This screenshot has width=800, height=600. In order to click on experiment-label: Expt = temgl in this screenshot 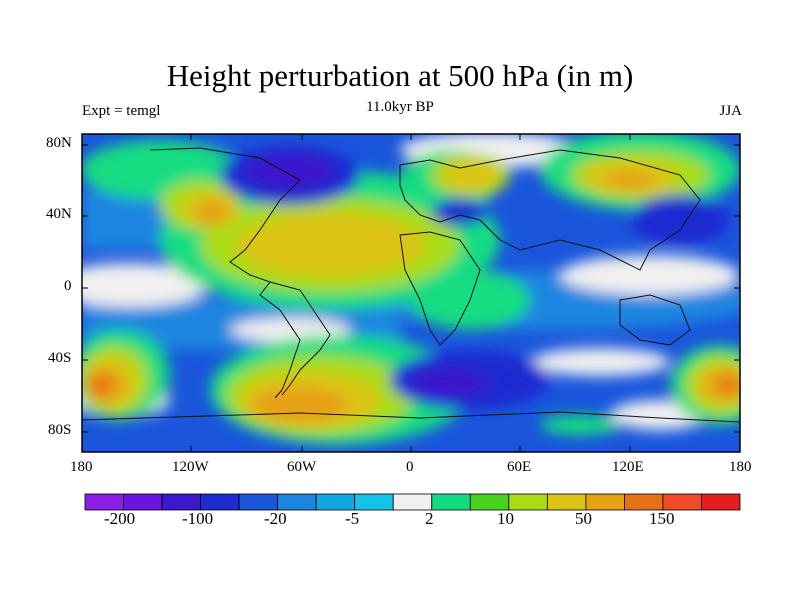, I will do `click(121, 111)`.